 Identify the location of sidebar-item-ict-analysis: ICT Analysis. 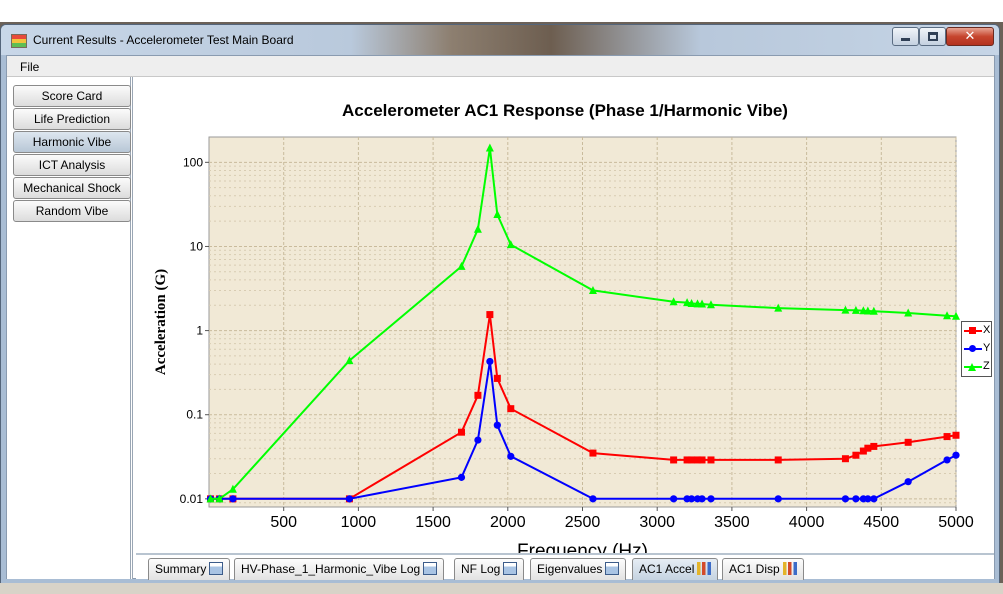
(72, 165).